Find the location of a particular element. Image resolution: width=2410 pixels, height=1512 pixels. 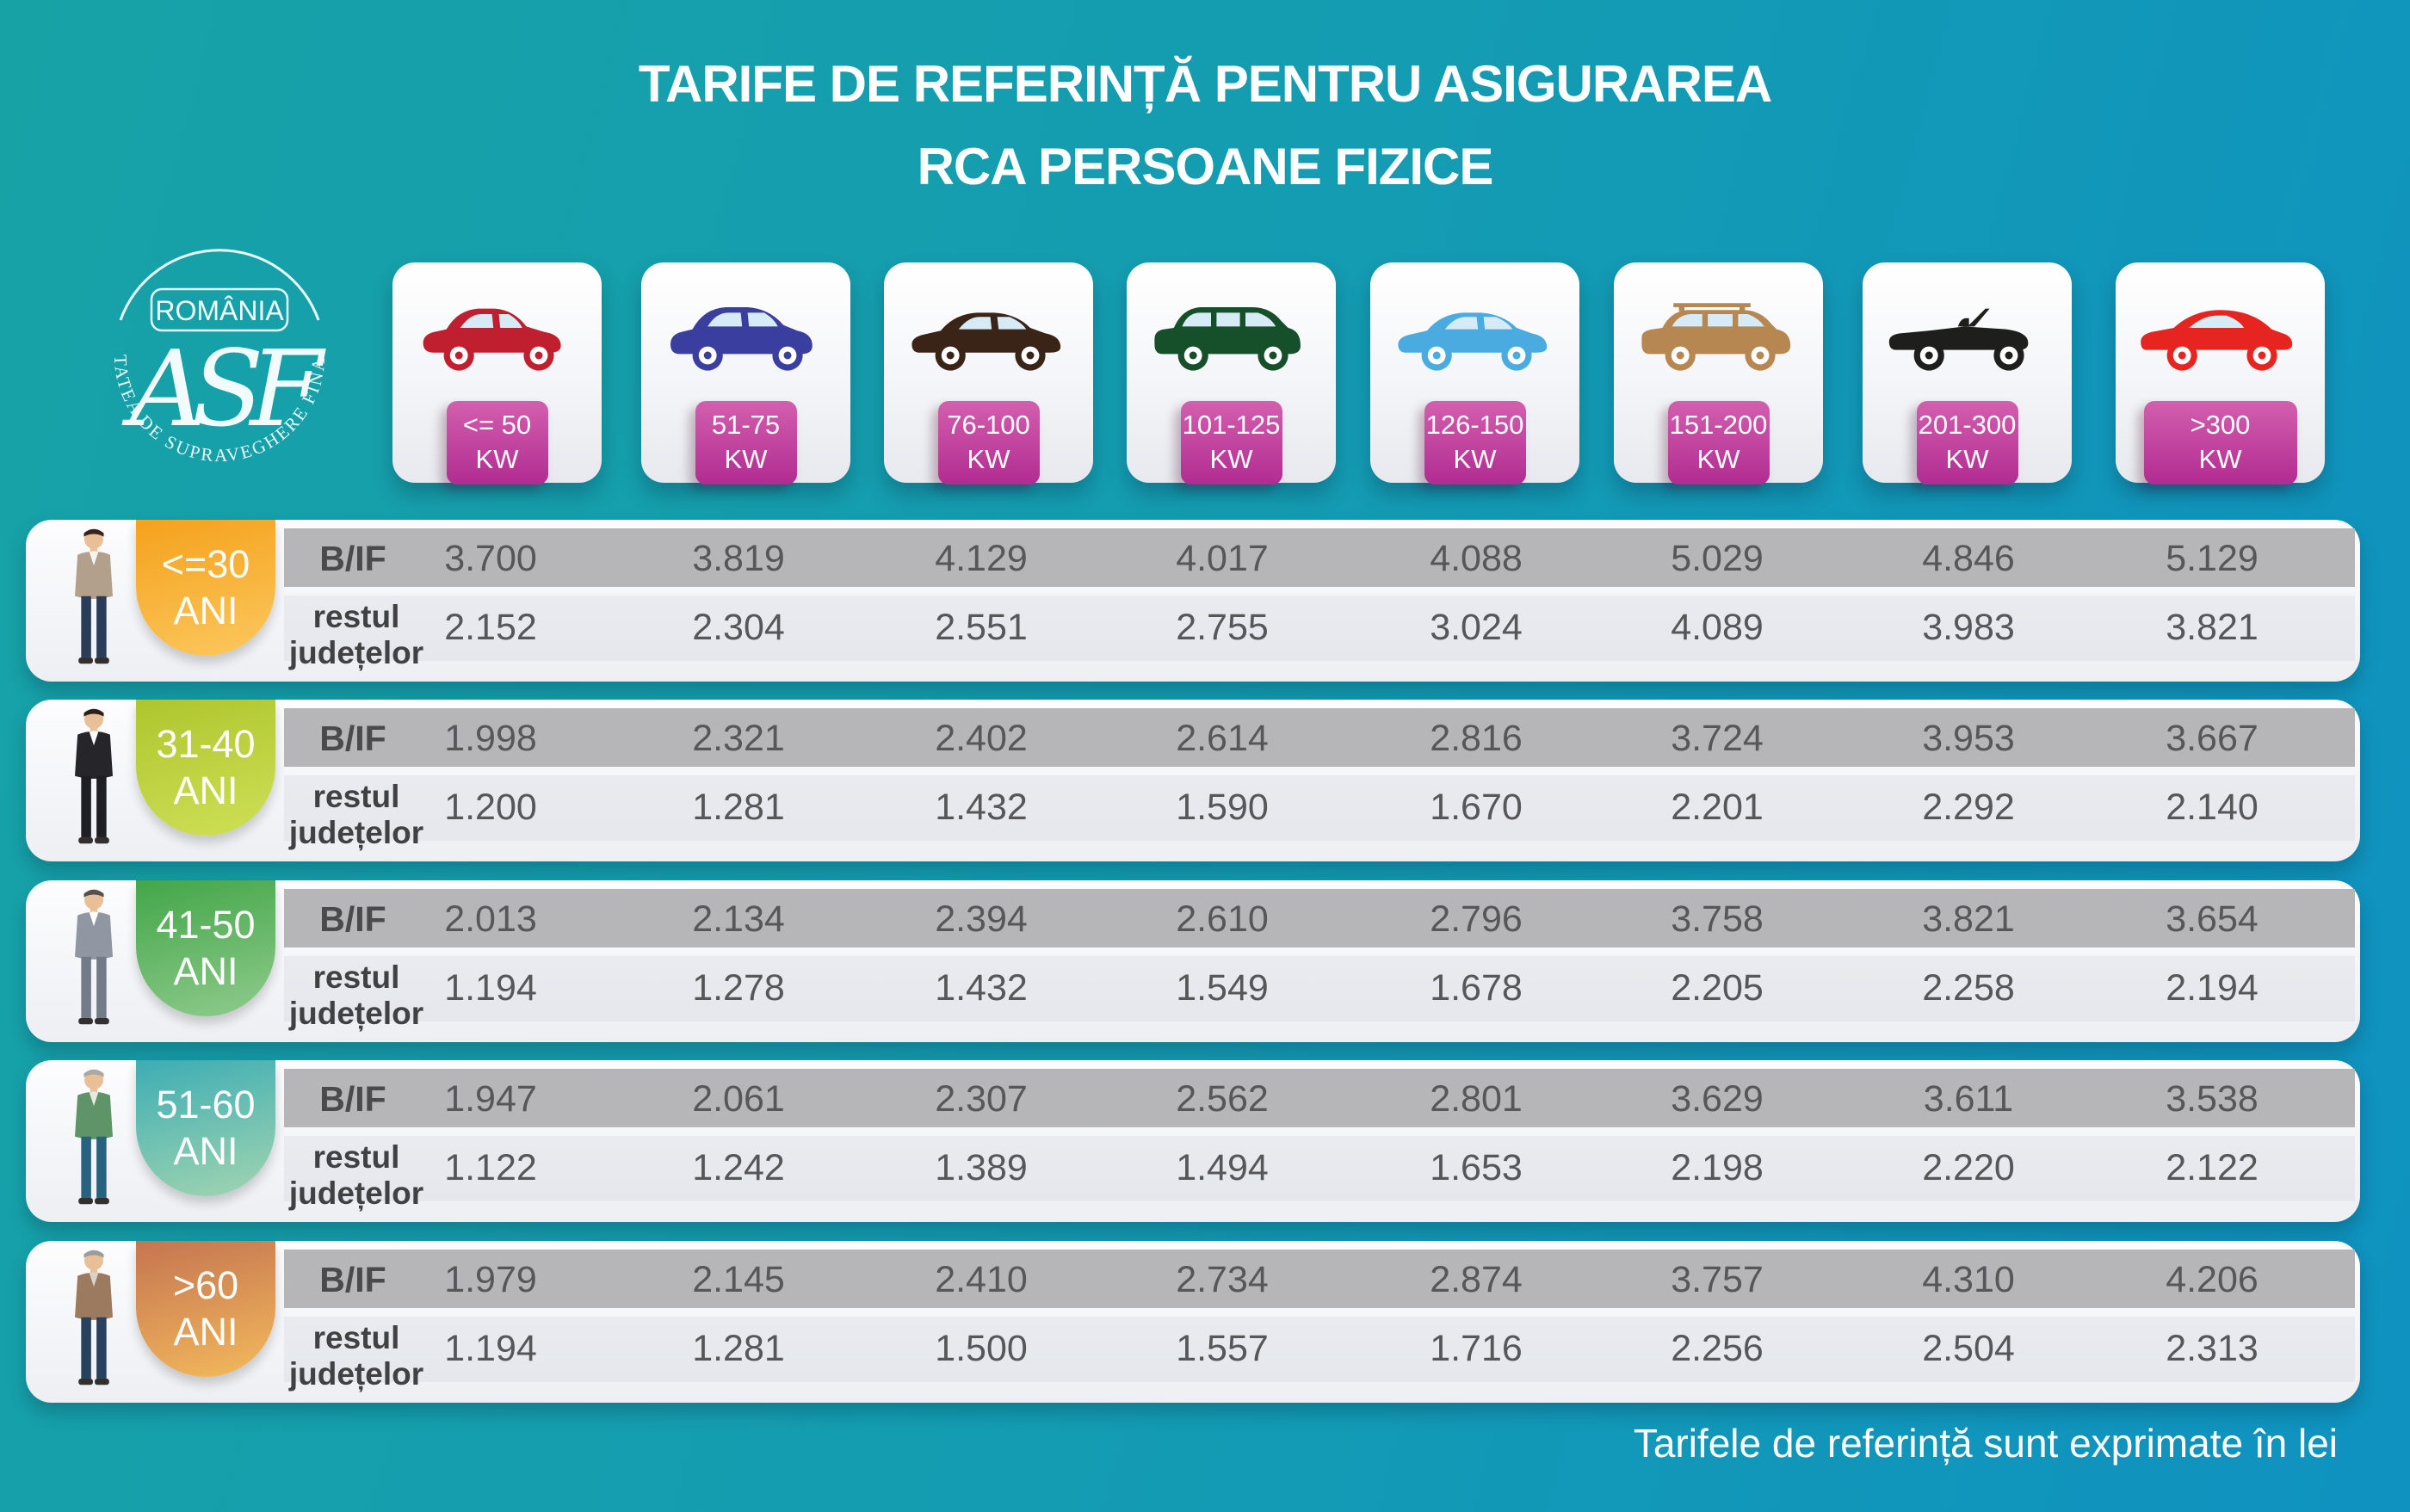

tariff-value: 1.678 is located at coordinates (1477, 988).